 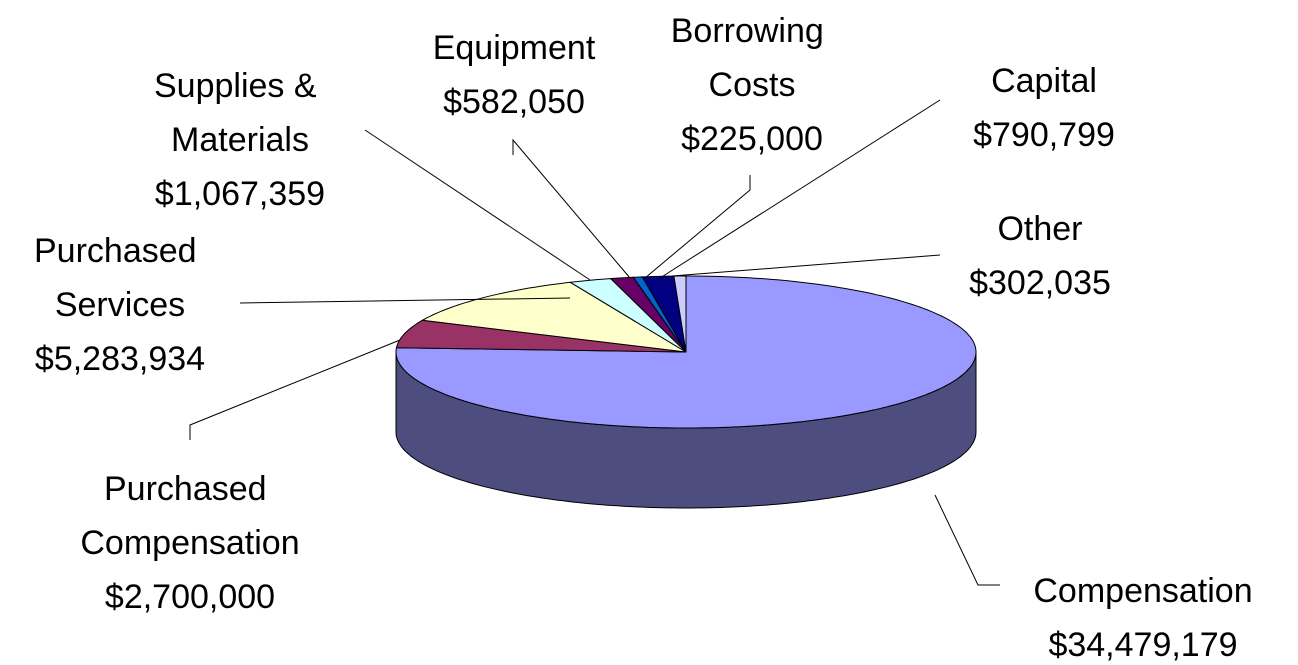 I want to click on slice-value-label: $2,700,000, so click(x=190, y=597).